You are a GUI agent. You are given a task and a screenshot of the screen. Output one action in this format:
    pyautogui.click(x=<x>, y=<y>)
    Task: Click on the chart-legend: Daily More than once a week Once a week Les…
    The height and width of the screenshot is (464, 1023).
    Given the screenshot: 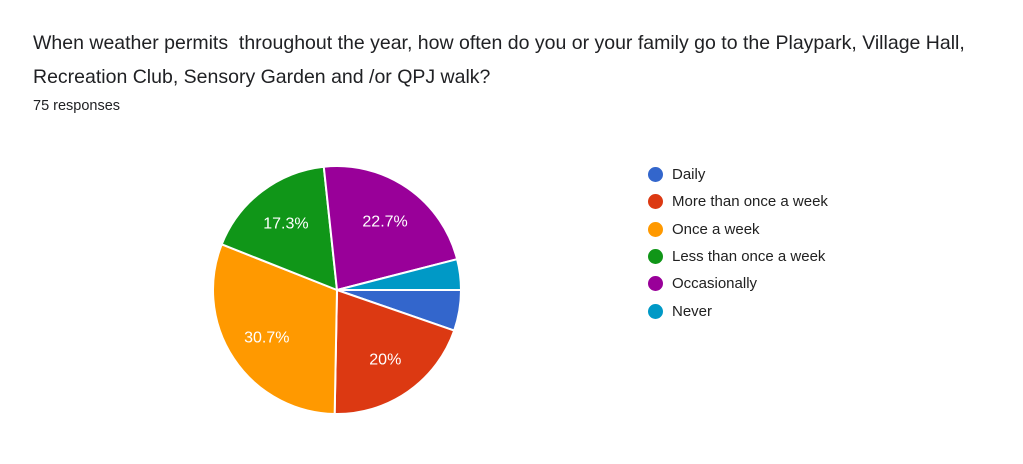 What is the action you would take?
    pyautogui.click(x=738, y=243)
    